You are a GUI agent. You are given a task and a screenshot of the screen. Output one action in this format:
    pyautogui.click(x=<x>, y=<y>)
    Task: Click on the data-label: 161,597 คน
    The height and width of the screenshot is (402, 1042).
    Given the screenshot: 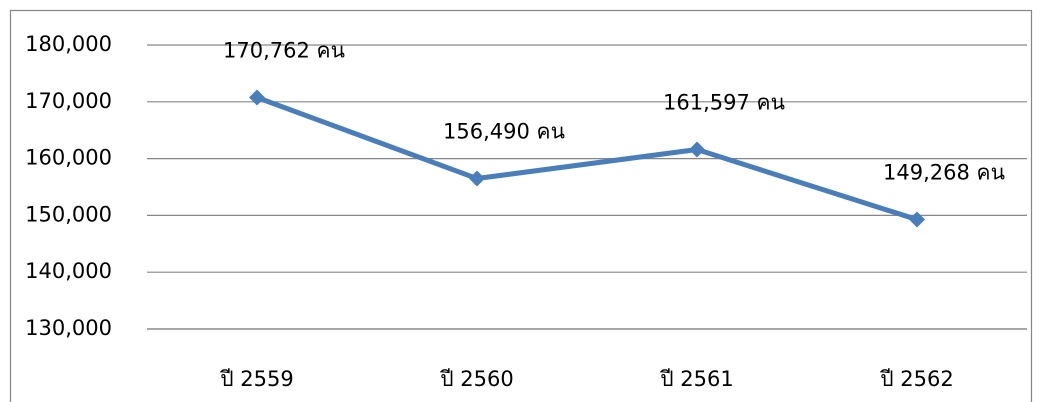 What is the action you would take?
    pyautogui.click(x=724, y=103)
    